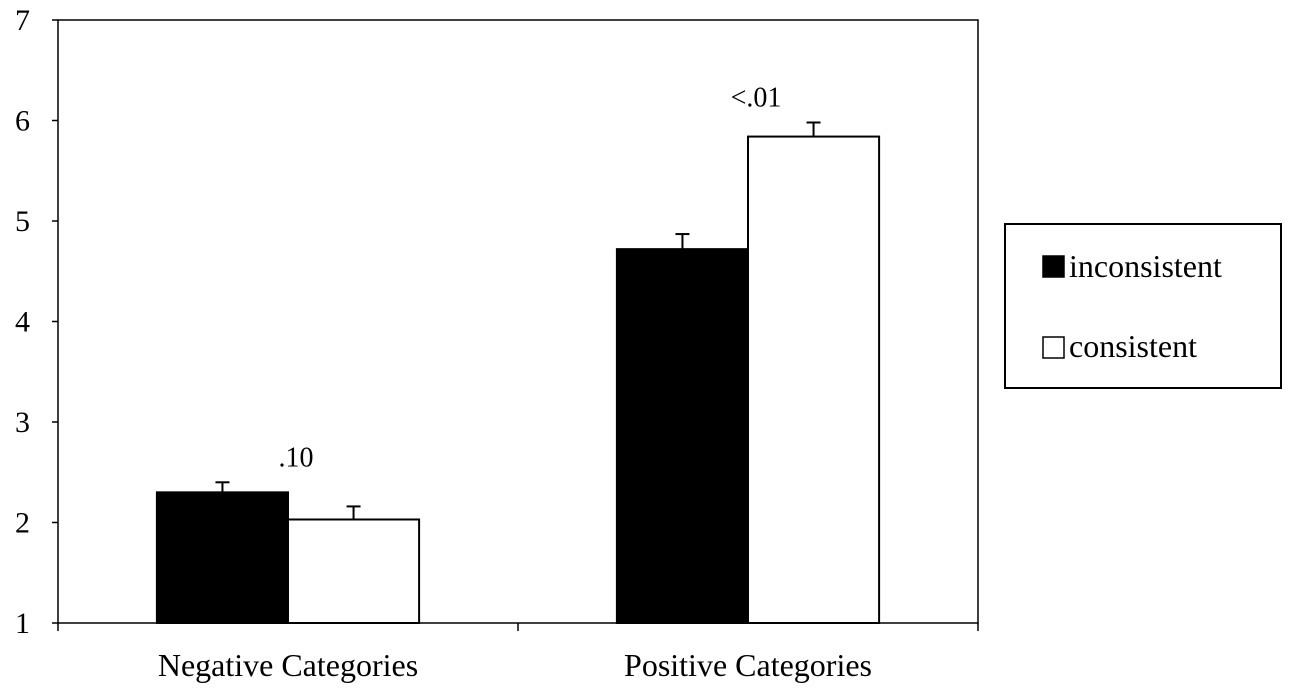 The height and width of the screenshot is (695, 1293). I want to click on x-axis: Negative Categories Positive Categories, so click(518, 653).